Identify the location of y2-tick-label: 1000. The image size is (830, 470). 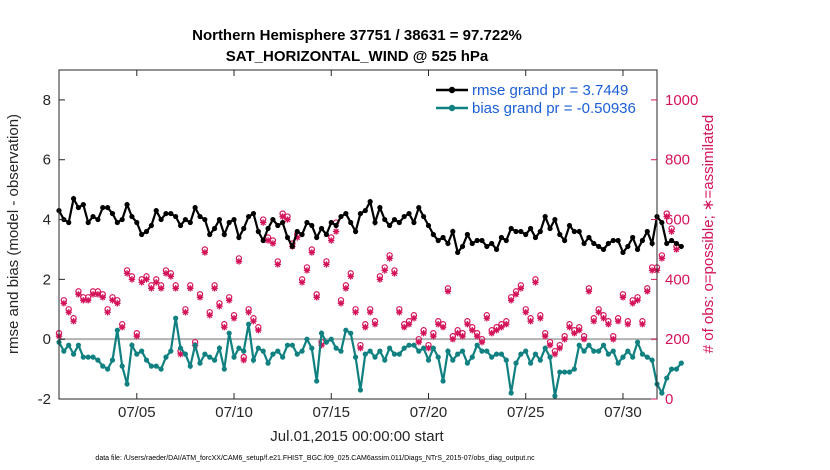
(681, 100).